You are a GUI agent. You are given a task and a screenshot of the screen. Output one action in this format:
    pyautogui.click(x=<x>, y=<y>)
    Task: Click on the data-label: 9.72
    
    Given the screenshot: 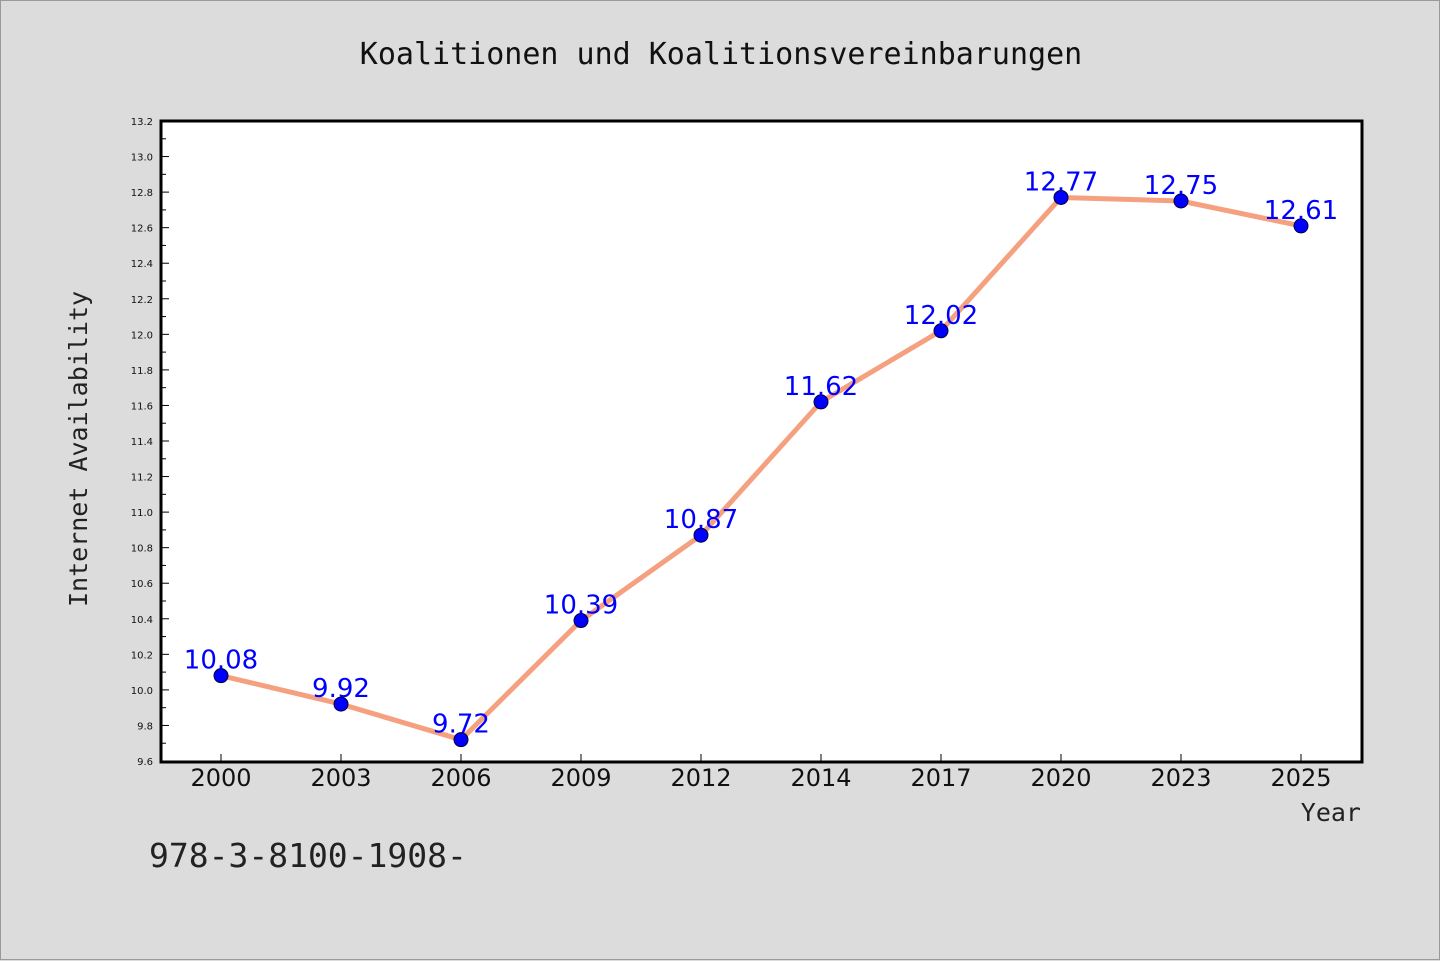 What is the action you would take?
    pyautogui.click(x=461, y=725)
    